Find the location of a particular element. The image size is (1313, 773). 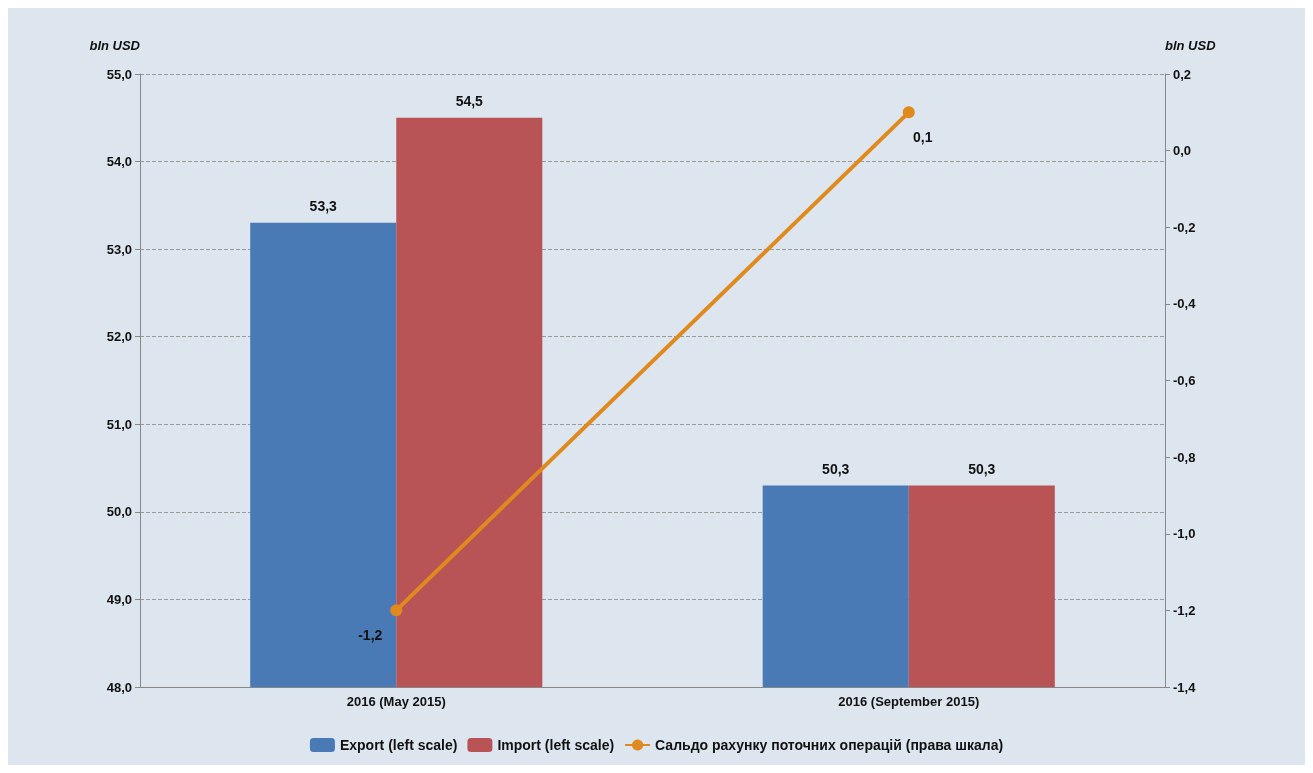

y2-tick-label: 0,0 is located at coordinates (1182, 151).